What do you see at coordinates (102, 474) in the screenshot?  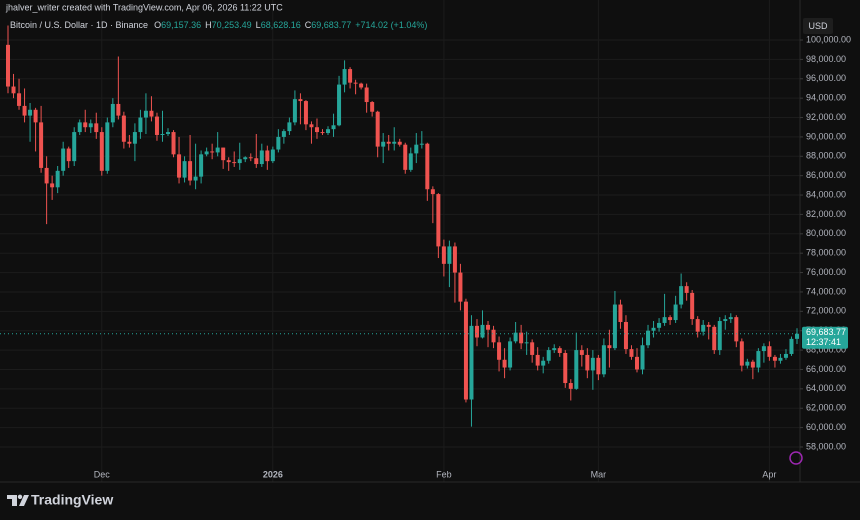 I see `x-tick-label: Dec` at bounding box center [102, 474].